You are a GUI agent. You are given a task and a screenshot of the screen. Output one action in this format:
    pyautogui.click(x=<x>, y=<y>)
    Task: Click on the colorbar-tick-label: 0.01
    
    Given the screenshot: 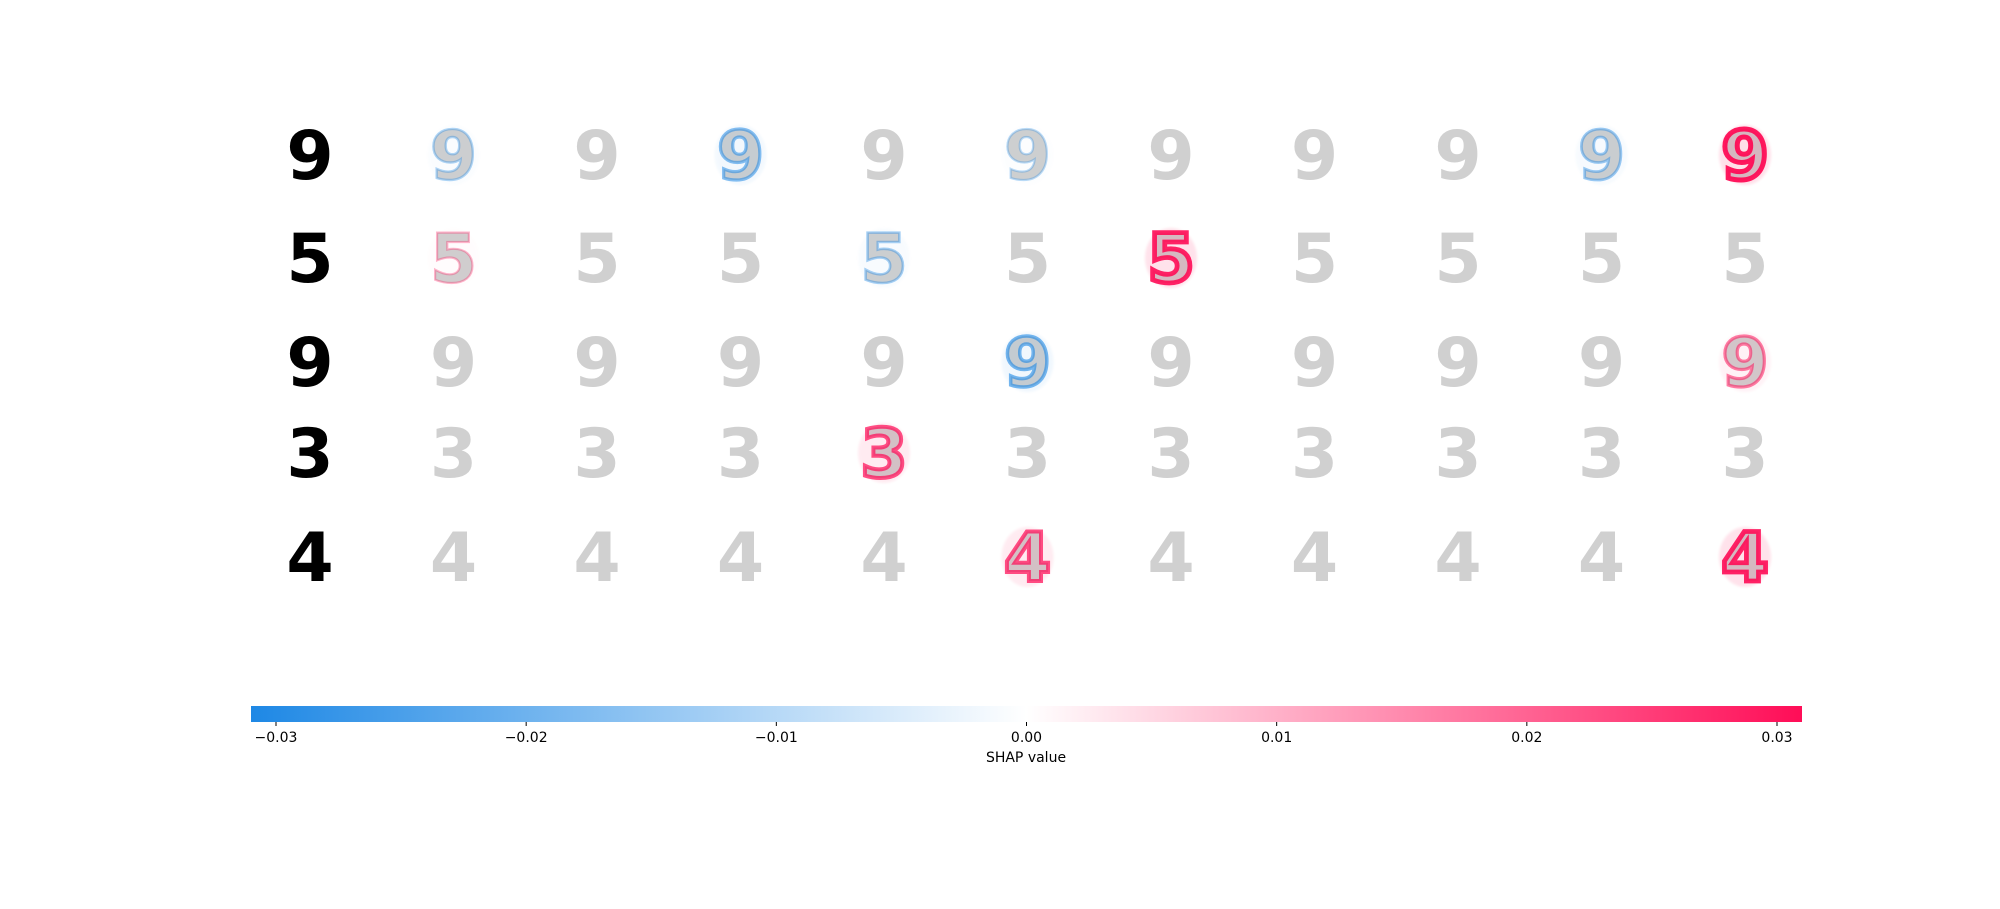 What is the action you would take?
    pyautogui.click(x=1276, y=738)
    